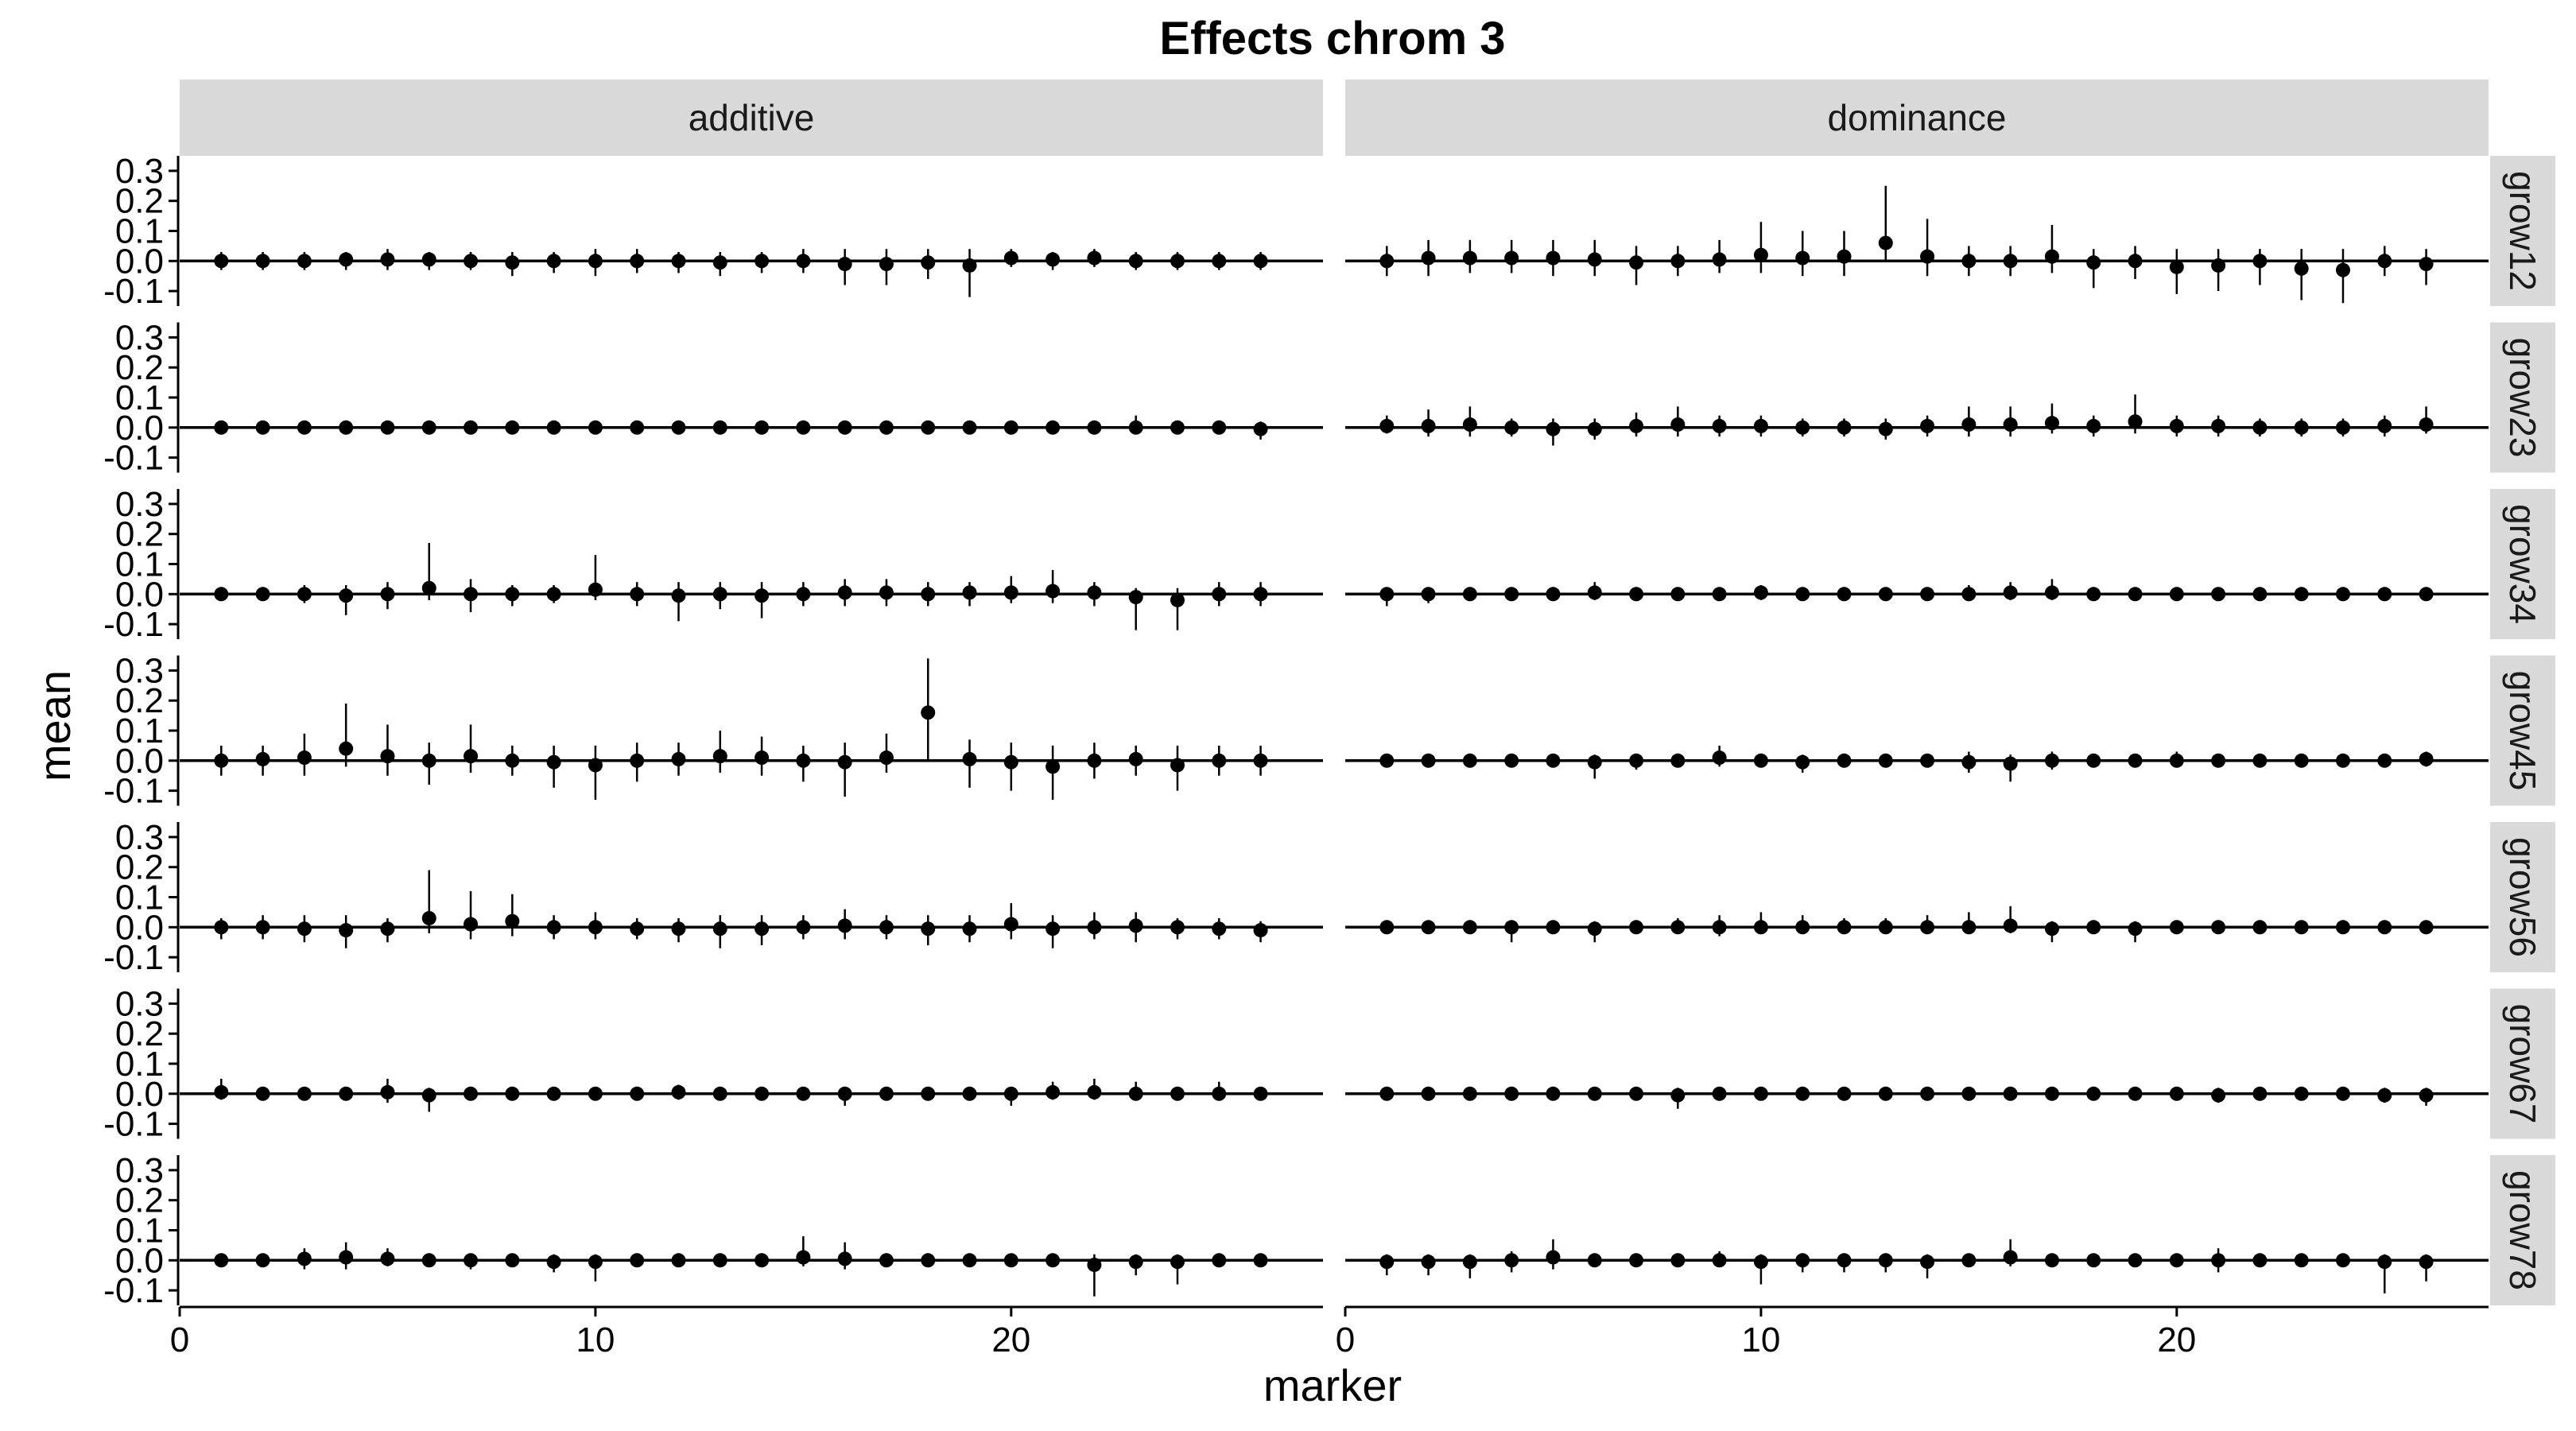  What do you see at coordinates (2135, 1093) in the screenshot?
I see `mean-point-grow67-dominance-m19` at bounding box center [2135, 1093].